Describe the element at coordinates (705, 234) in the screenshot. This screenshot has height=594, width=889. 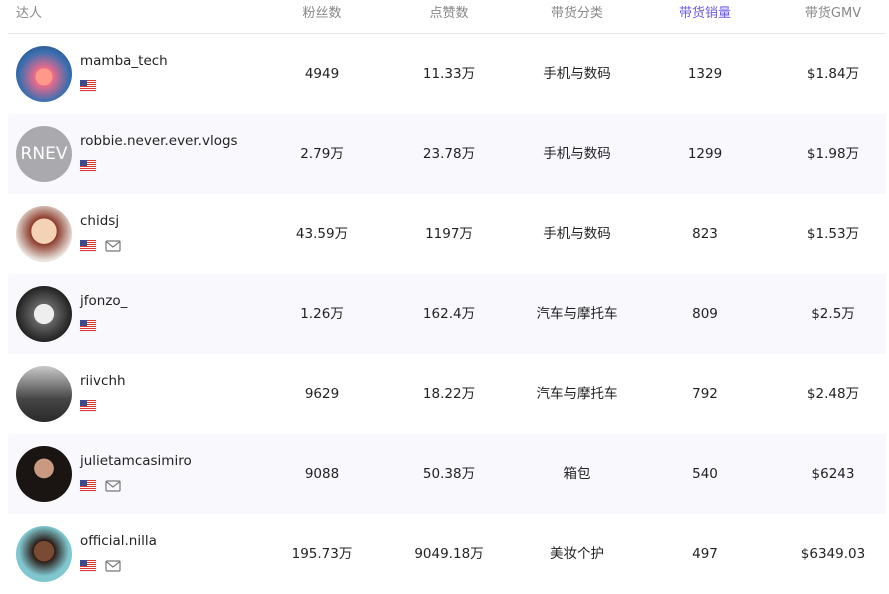
I see `sales-cell: 823` at that location.